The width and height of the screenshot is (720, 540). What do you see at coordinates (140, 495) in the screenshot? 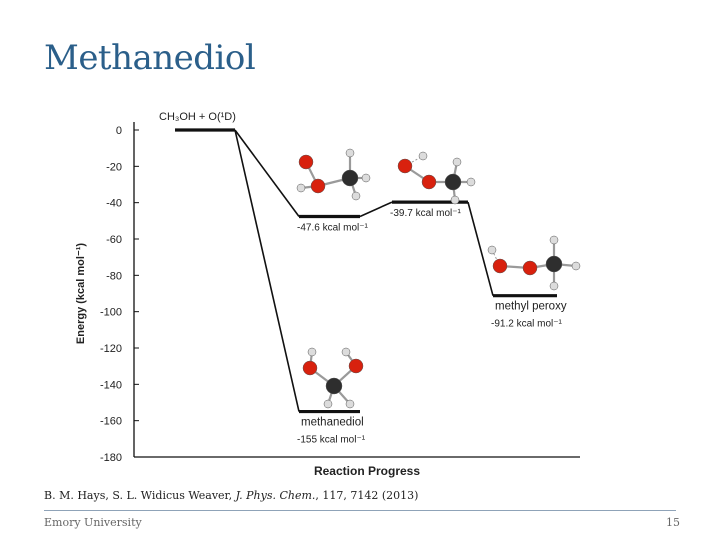
I see `citation-authors: B. M. Hays, S. L. Widicus Weaver,` at bounding box center [140, 495].